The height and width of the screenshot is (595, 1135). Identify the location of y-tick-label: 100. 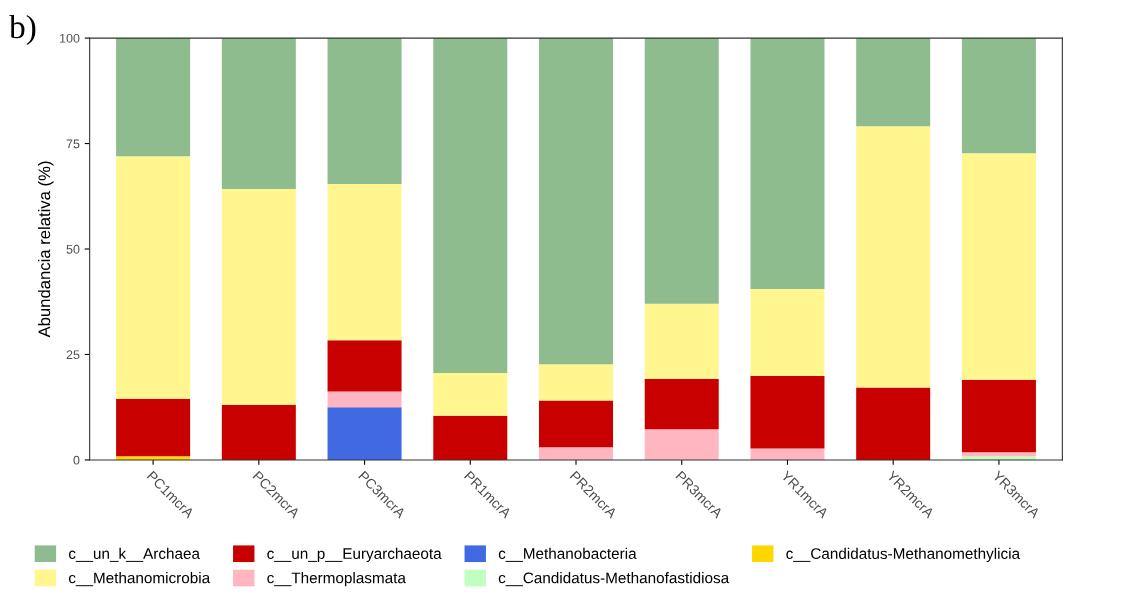
(70, 38).